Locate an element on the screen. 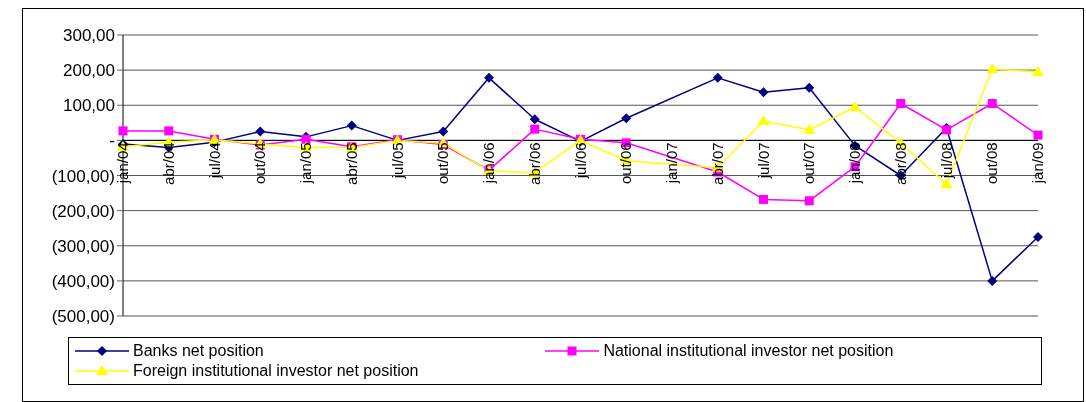 The height and width of the screenshot is (402, 1086). x-tick-label: jul/07 is located at coordinates (763, 161).